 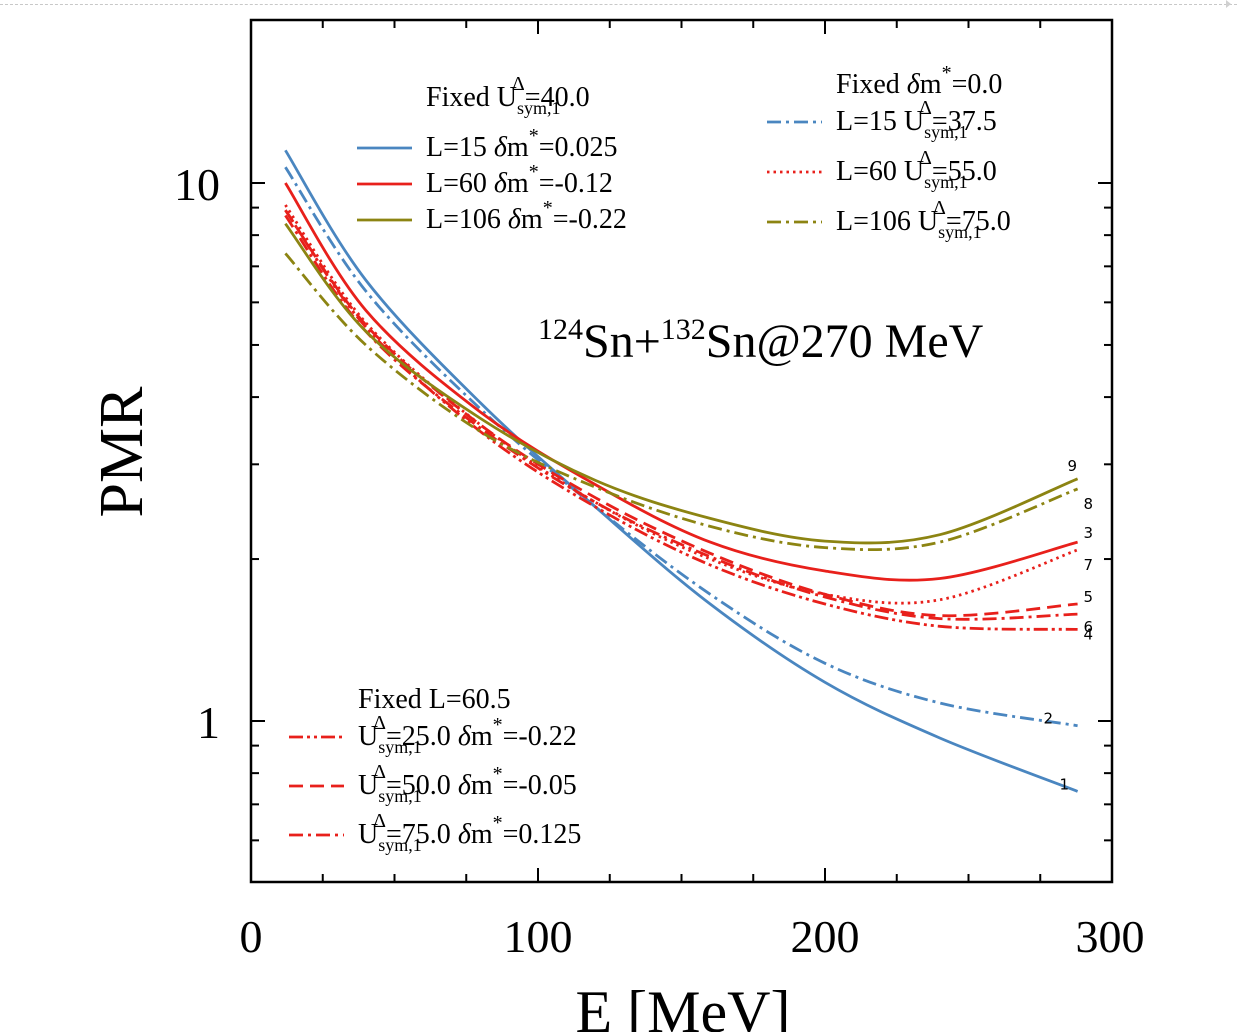 I want to click on legend-bottom-left-entry-1: Usym,1Δ=25.0 δm*=-0.22, so click(x=467, y=734).